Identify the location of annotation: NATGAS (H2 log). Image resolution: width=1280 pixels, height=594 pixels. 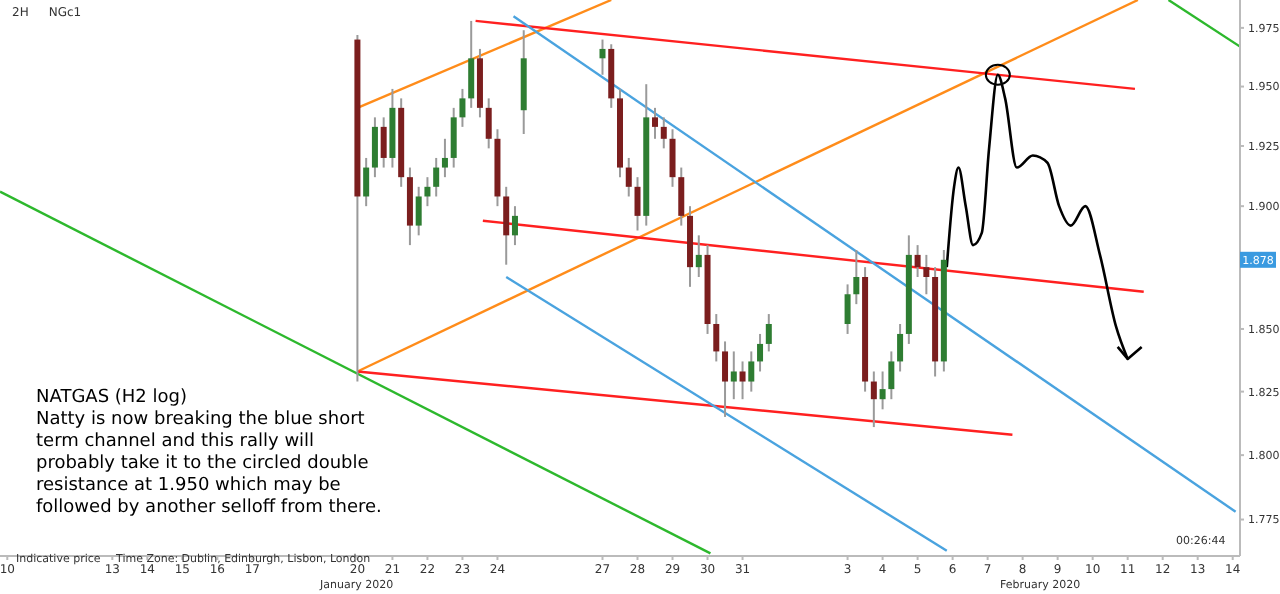
(111, 399).